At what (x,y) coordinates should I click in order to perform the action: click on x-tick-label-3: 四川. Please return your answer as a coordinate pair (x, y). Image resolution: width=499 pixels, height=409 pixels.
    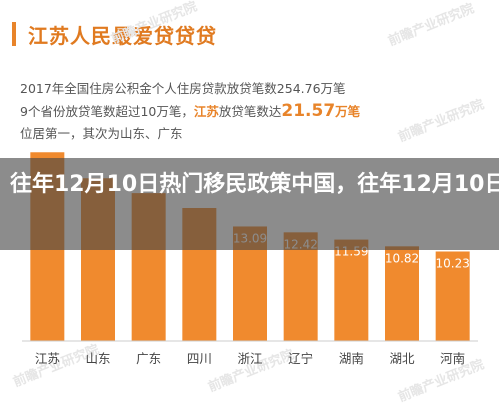
    Looking at the image, I should click on (199, 358).